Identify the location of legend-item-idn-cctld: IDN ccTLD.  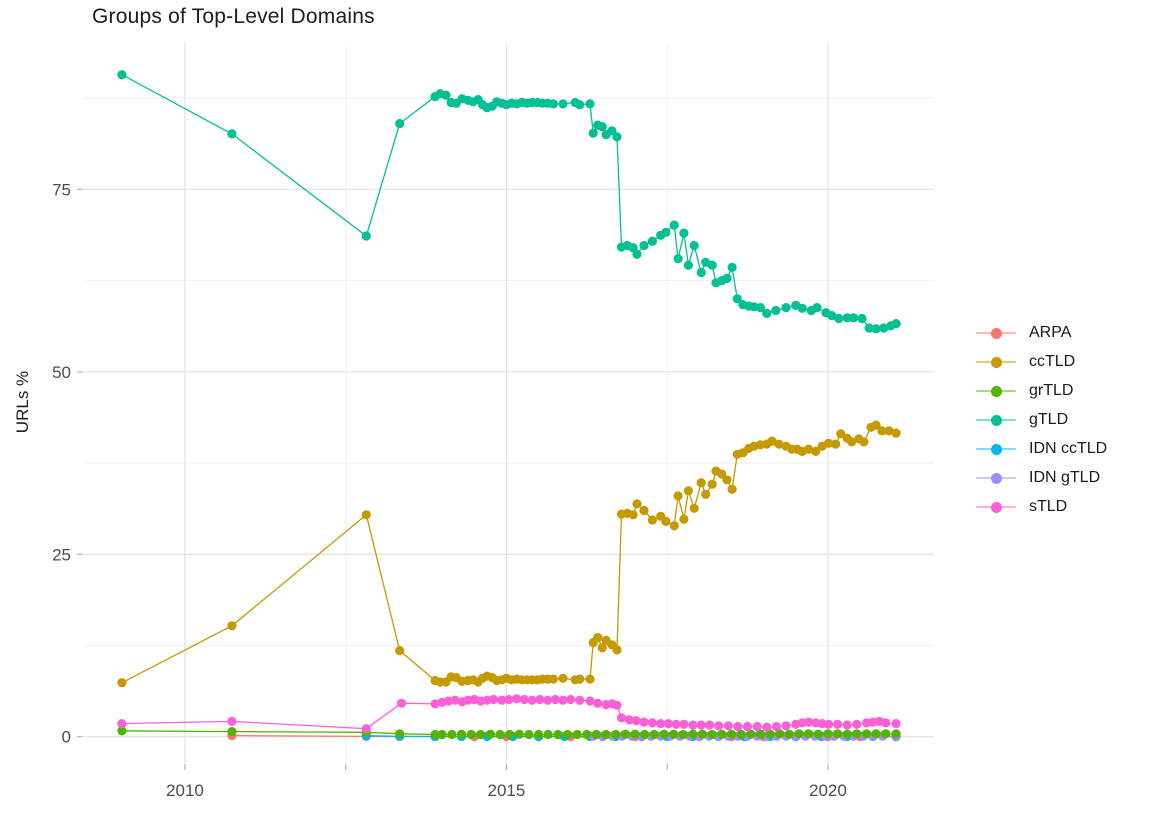
(1041, 449).